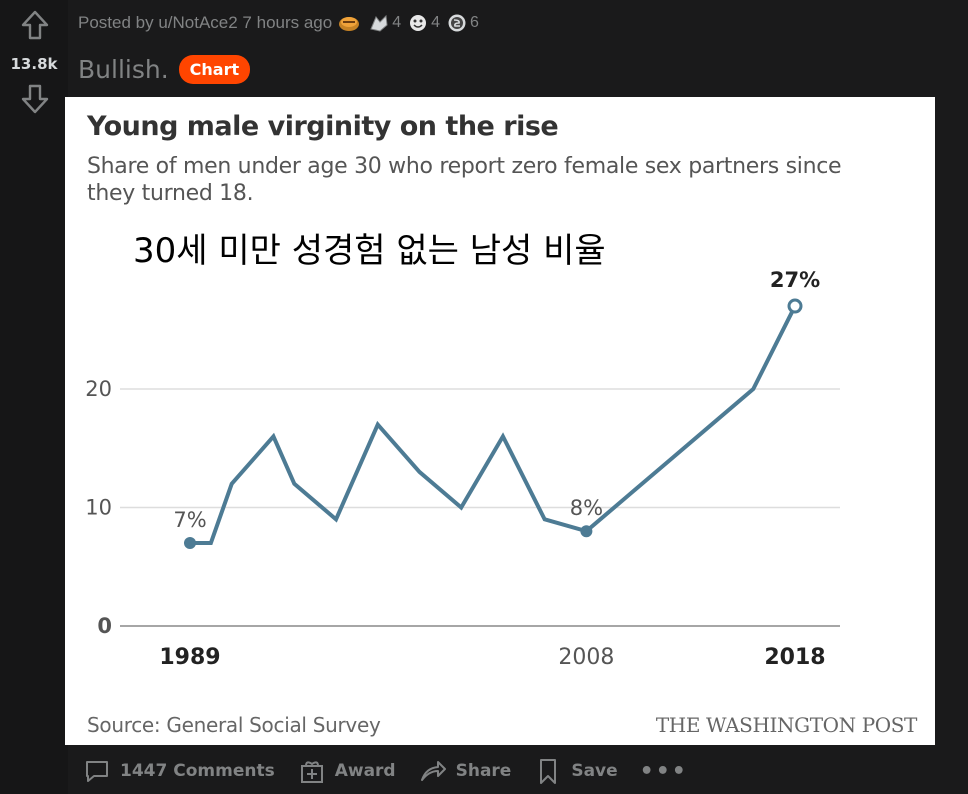 The image size is (968, 794). I want to click on award-silver: 4, so click(423, 23).